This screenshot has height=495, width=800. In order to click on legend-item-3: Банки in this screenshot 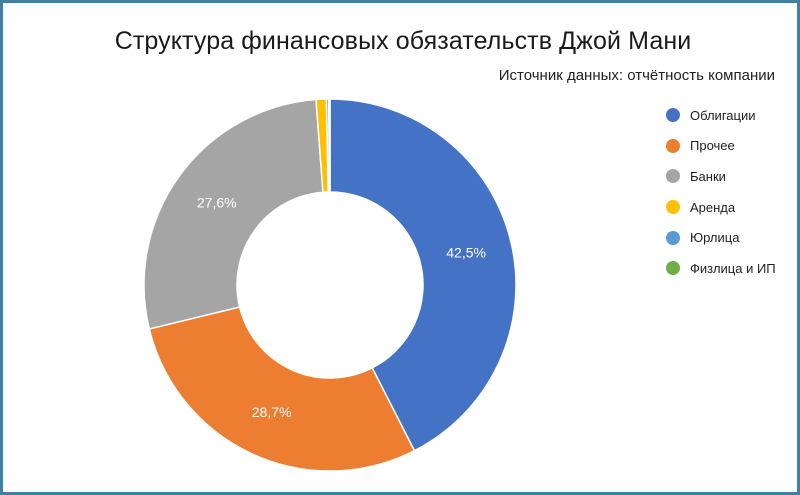, I will do `click(721, 176)`.